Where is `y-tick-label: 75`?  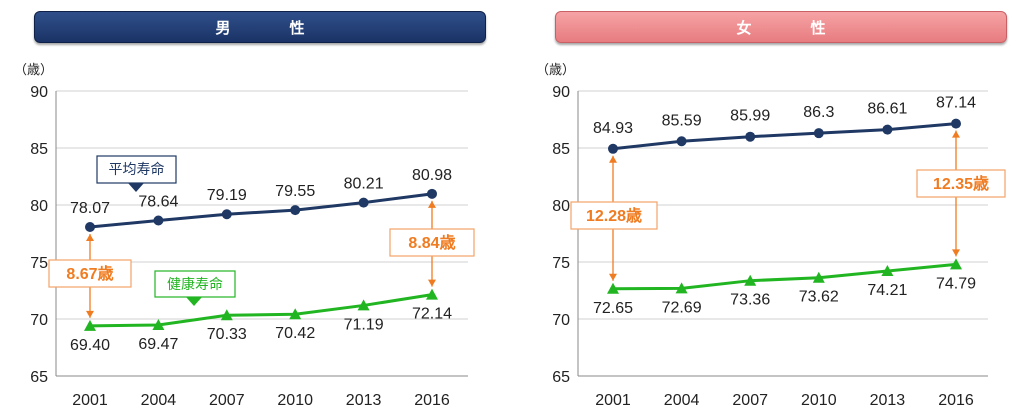 y-tick-label: 75 is located at coordinates (39, 263).